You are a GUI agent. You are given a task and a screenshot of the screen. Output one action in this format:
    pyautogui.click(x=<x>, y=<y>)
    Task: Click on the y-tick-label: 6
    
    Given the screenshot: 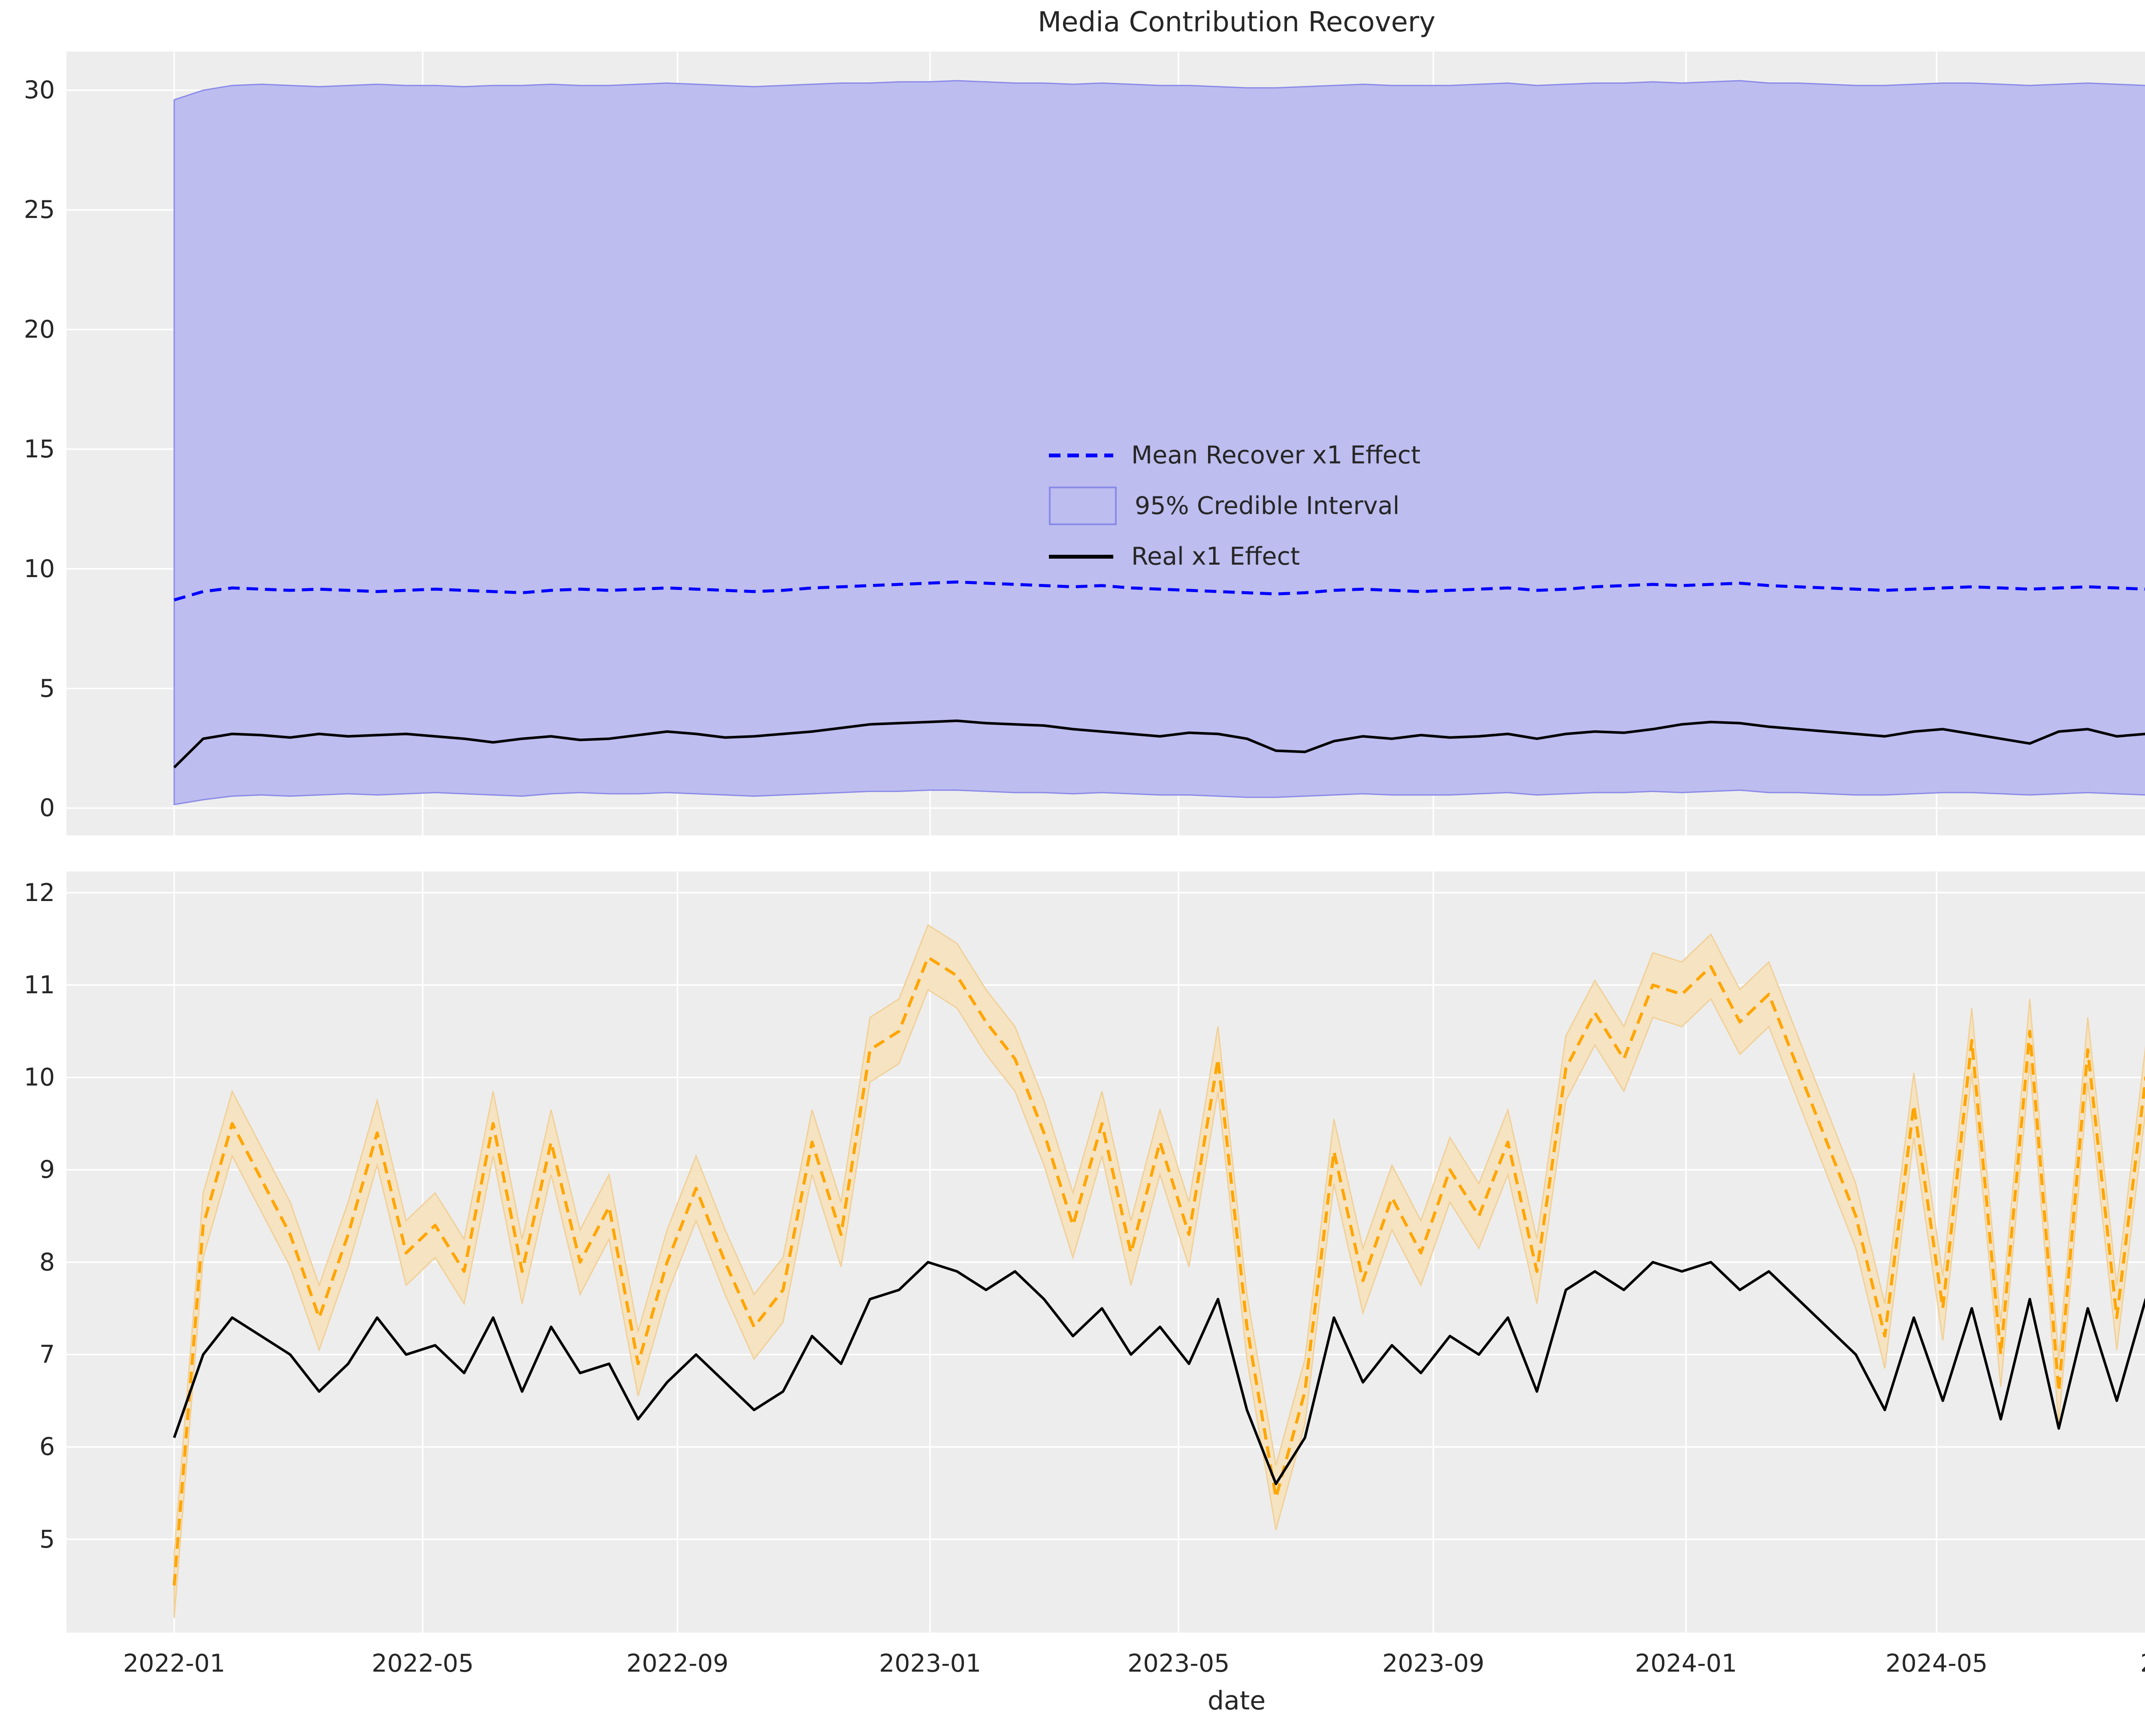 What is the action you would take?
    pyautogui.click(x=47, y=1447)
    